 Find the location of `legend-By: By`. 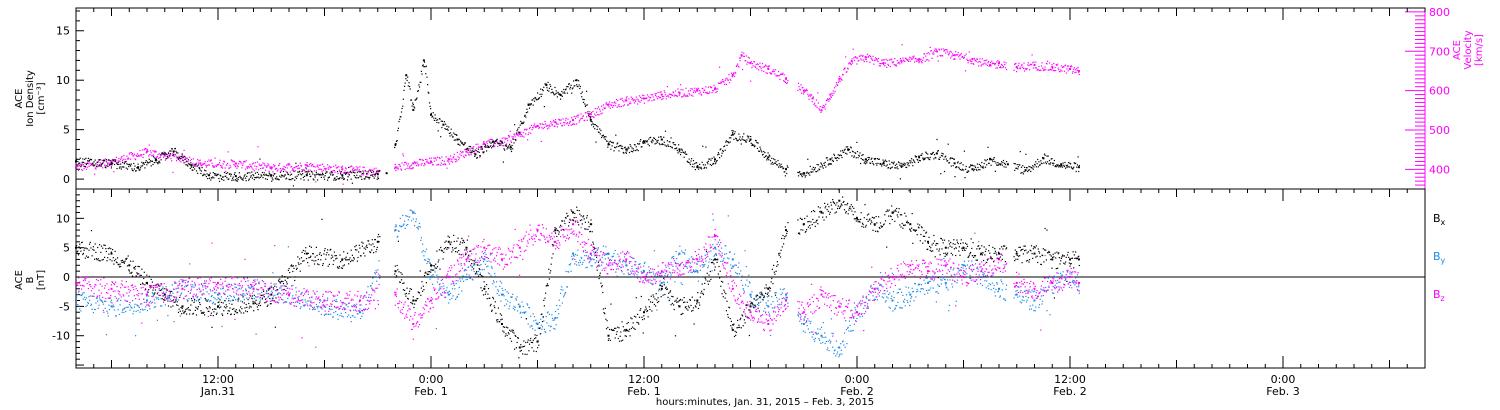

legend-By: By is located at coordinates (1439, 257).